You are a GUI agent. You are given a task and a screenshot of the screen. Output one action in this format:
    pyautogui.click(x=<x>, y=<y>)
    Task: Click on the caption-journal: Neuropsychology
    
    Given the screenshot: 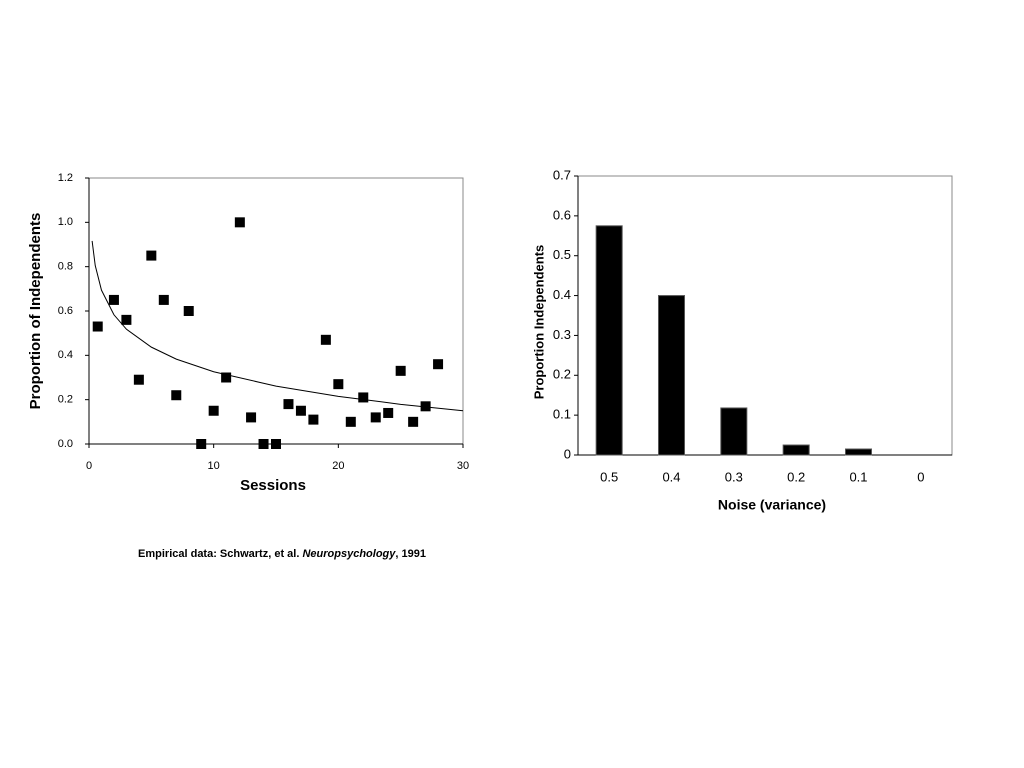 What is the action you would take?
    pyautogui.click(x=349, y=554)
    